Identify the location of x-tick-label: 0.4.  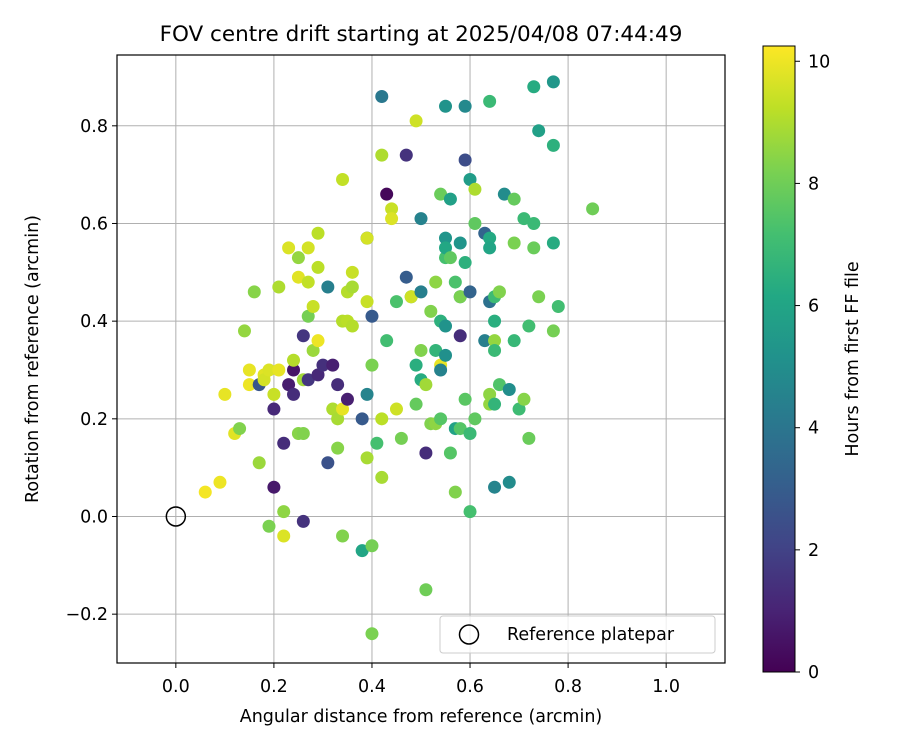
(372, 687).